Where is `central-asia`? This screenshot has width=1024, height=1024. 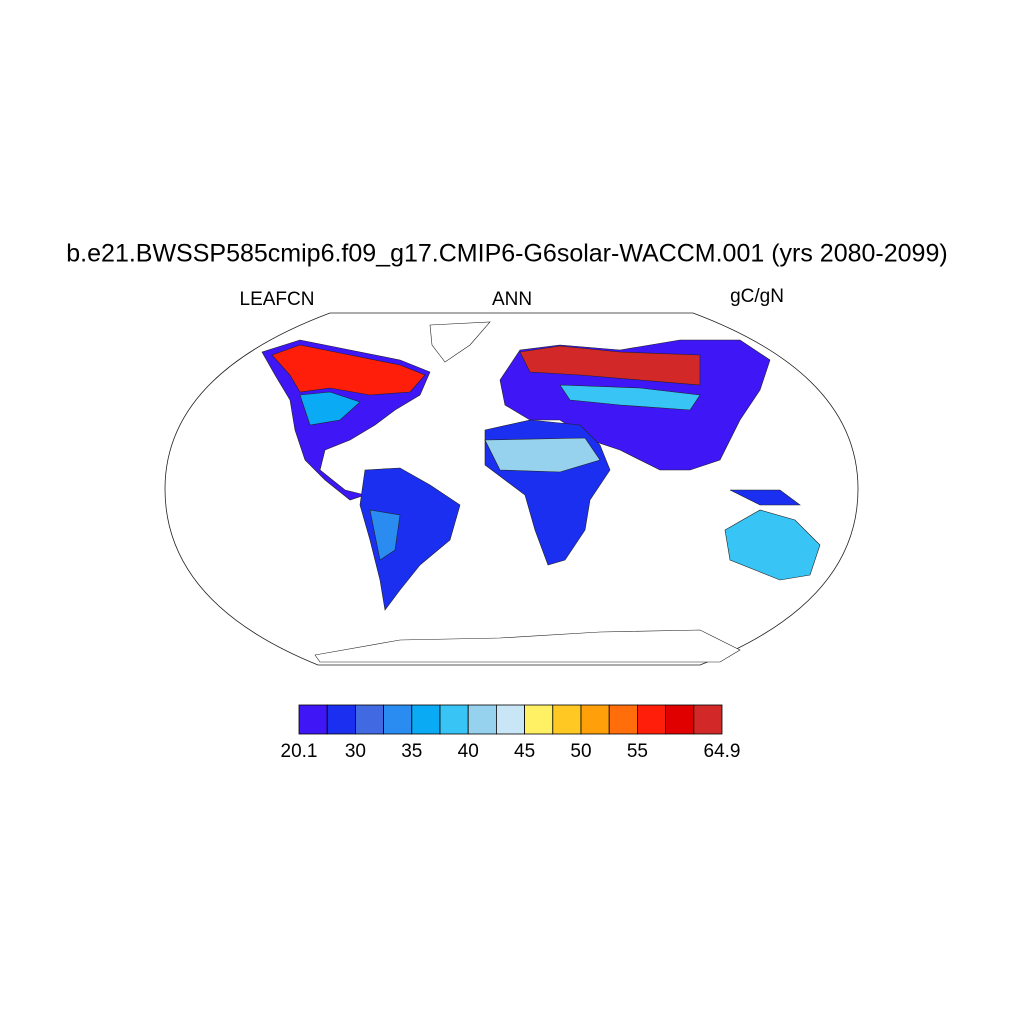
central-asia is located at coordinates (630, 397).